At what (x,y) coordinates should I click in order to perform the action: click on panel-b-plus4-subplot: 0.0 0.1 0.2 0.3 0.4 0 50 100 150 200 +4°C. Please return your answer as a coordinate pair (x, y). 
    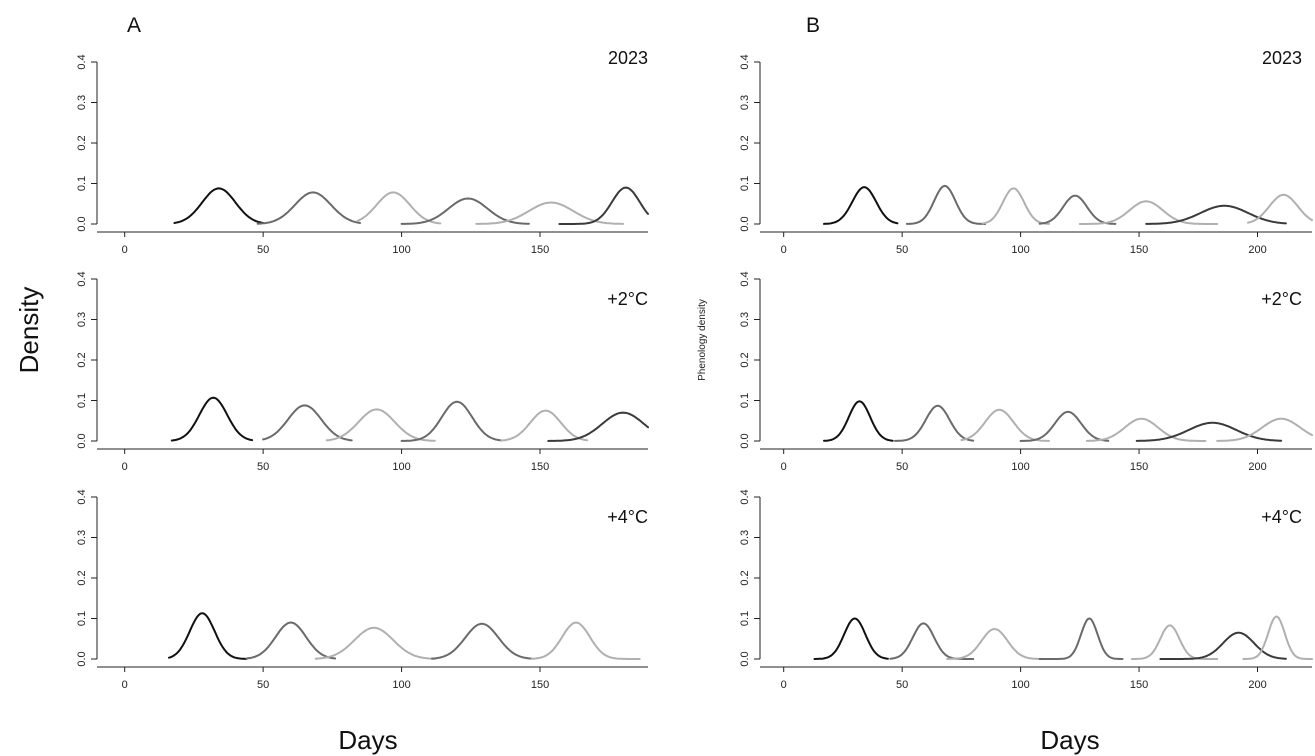
    Looking at the image, I should click on (1025, 590).